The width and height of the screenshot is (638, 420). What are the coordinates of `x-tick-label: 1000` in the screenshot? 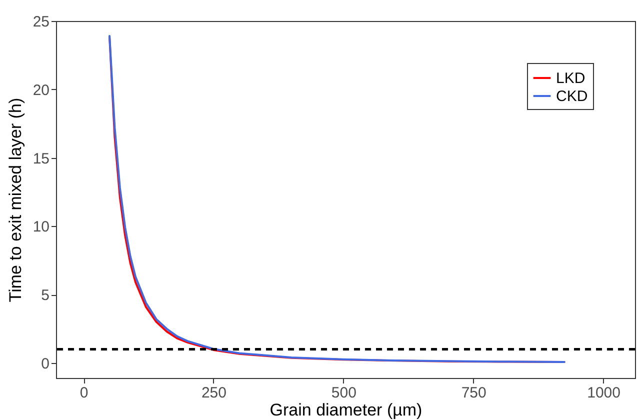 It's located at (603, 393).